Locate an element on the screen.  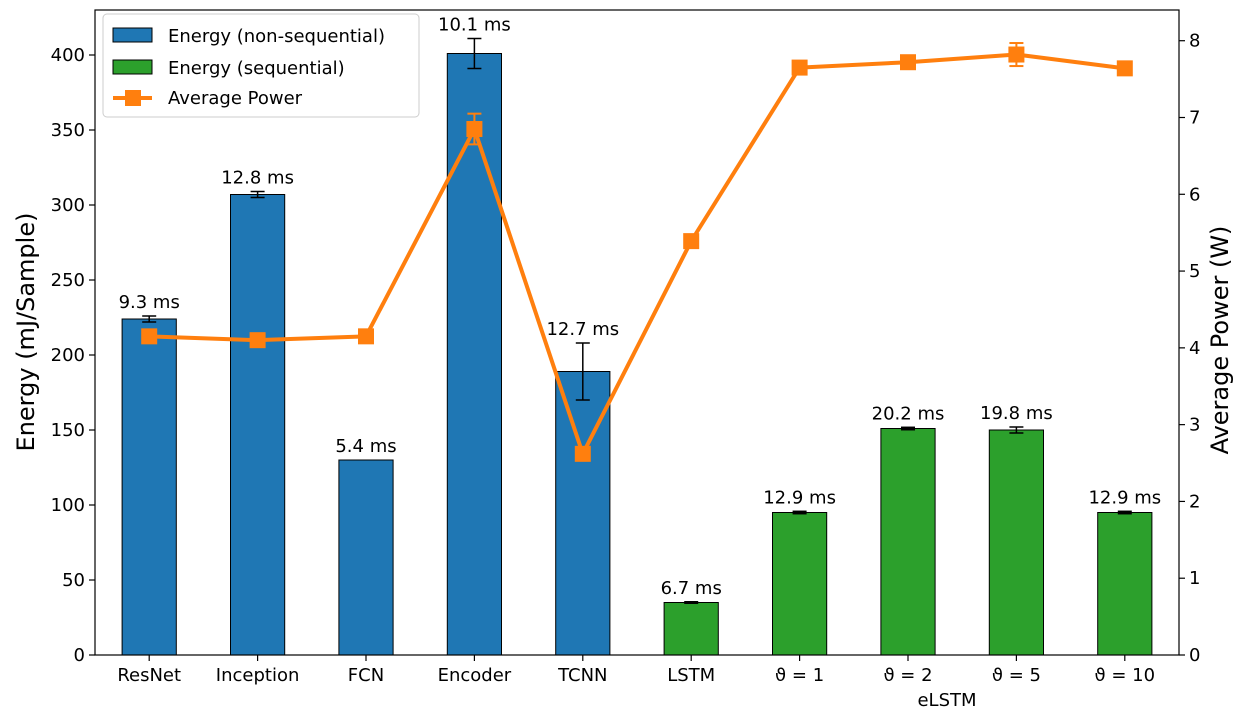
y2-tick-label: 4 is located at coordinates (1194, 348).